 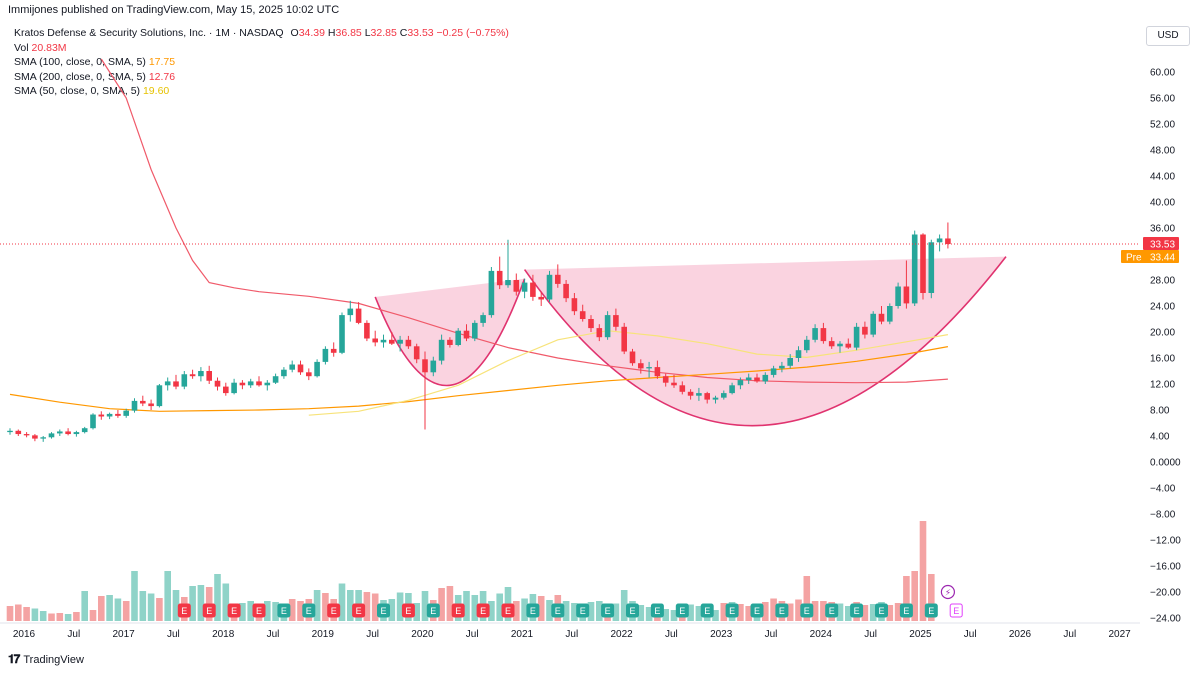 I want to click on tradingview-brand: 𝟏𝟕 TradingView, so click(x=46, y=659).